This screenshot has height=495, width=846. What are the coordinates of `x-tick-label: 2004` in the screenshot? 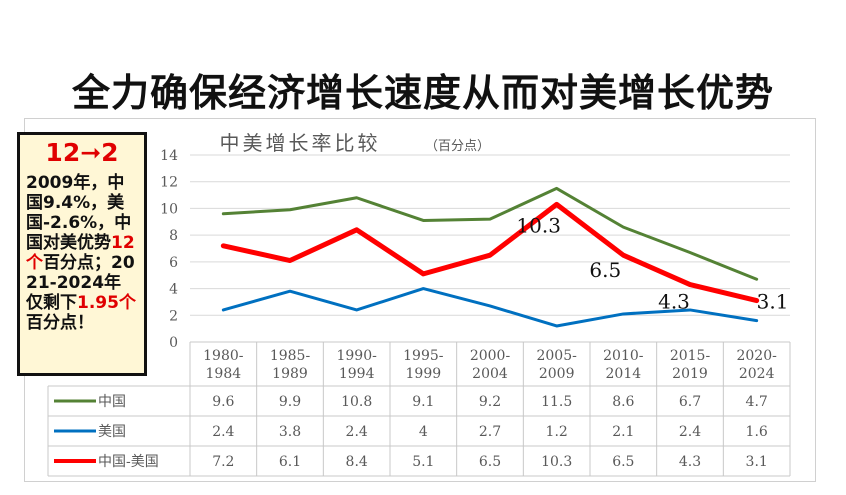 It's located at (490, 374).